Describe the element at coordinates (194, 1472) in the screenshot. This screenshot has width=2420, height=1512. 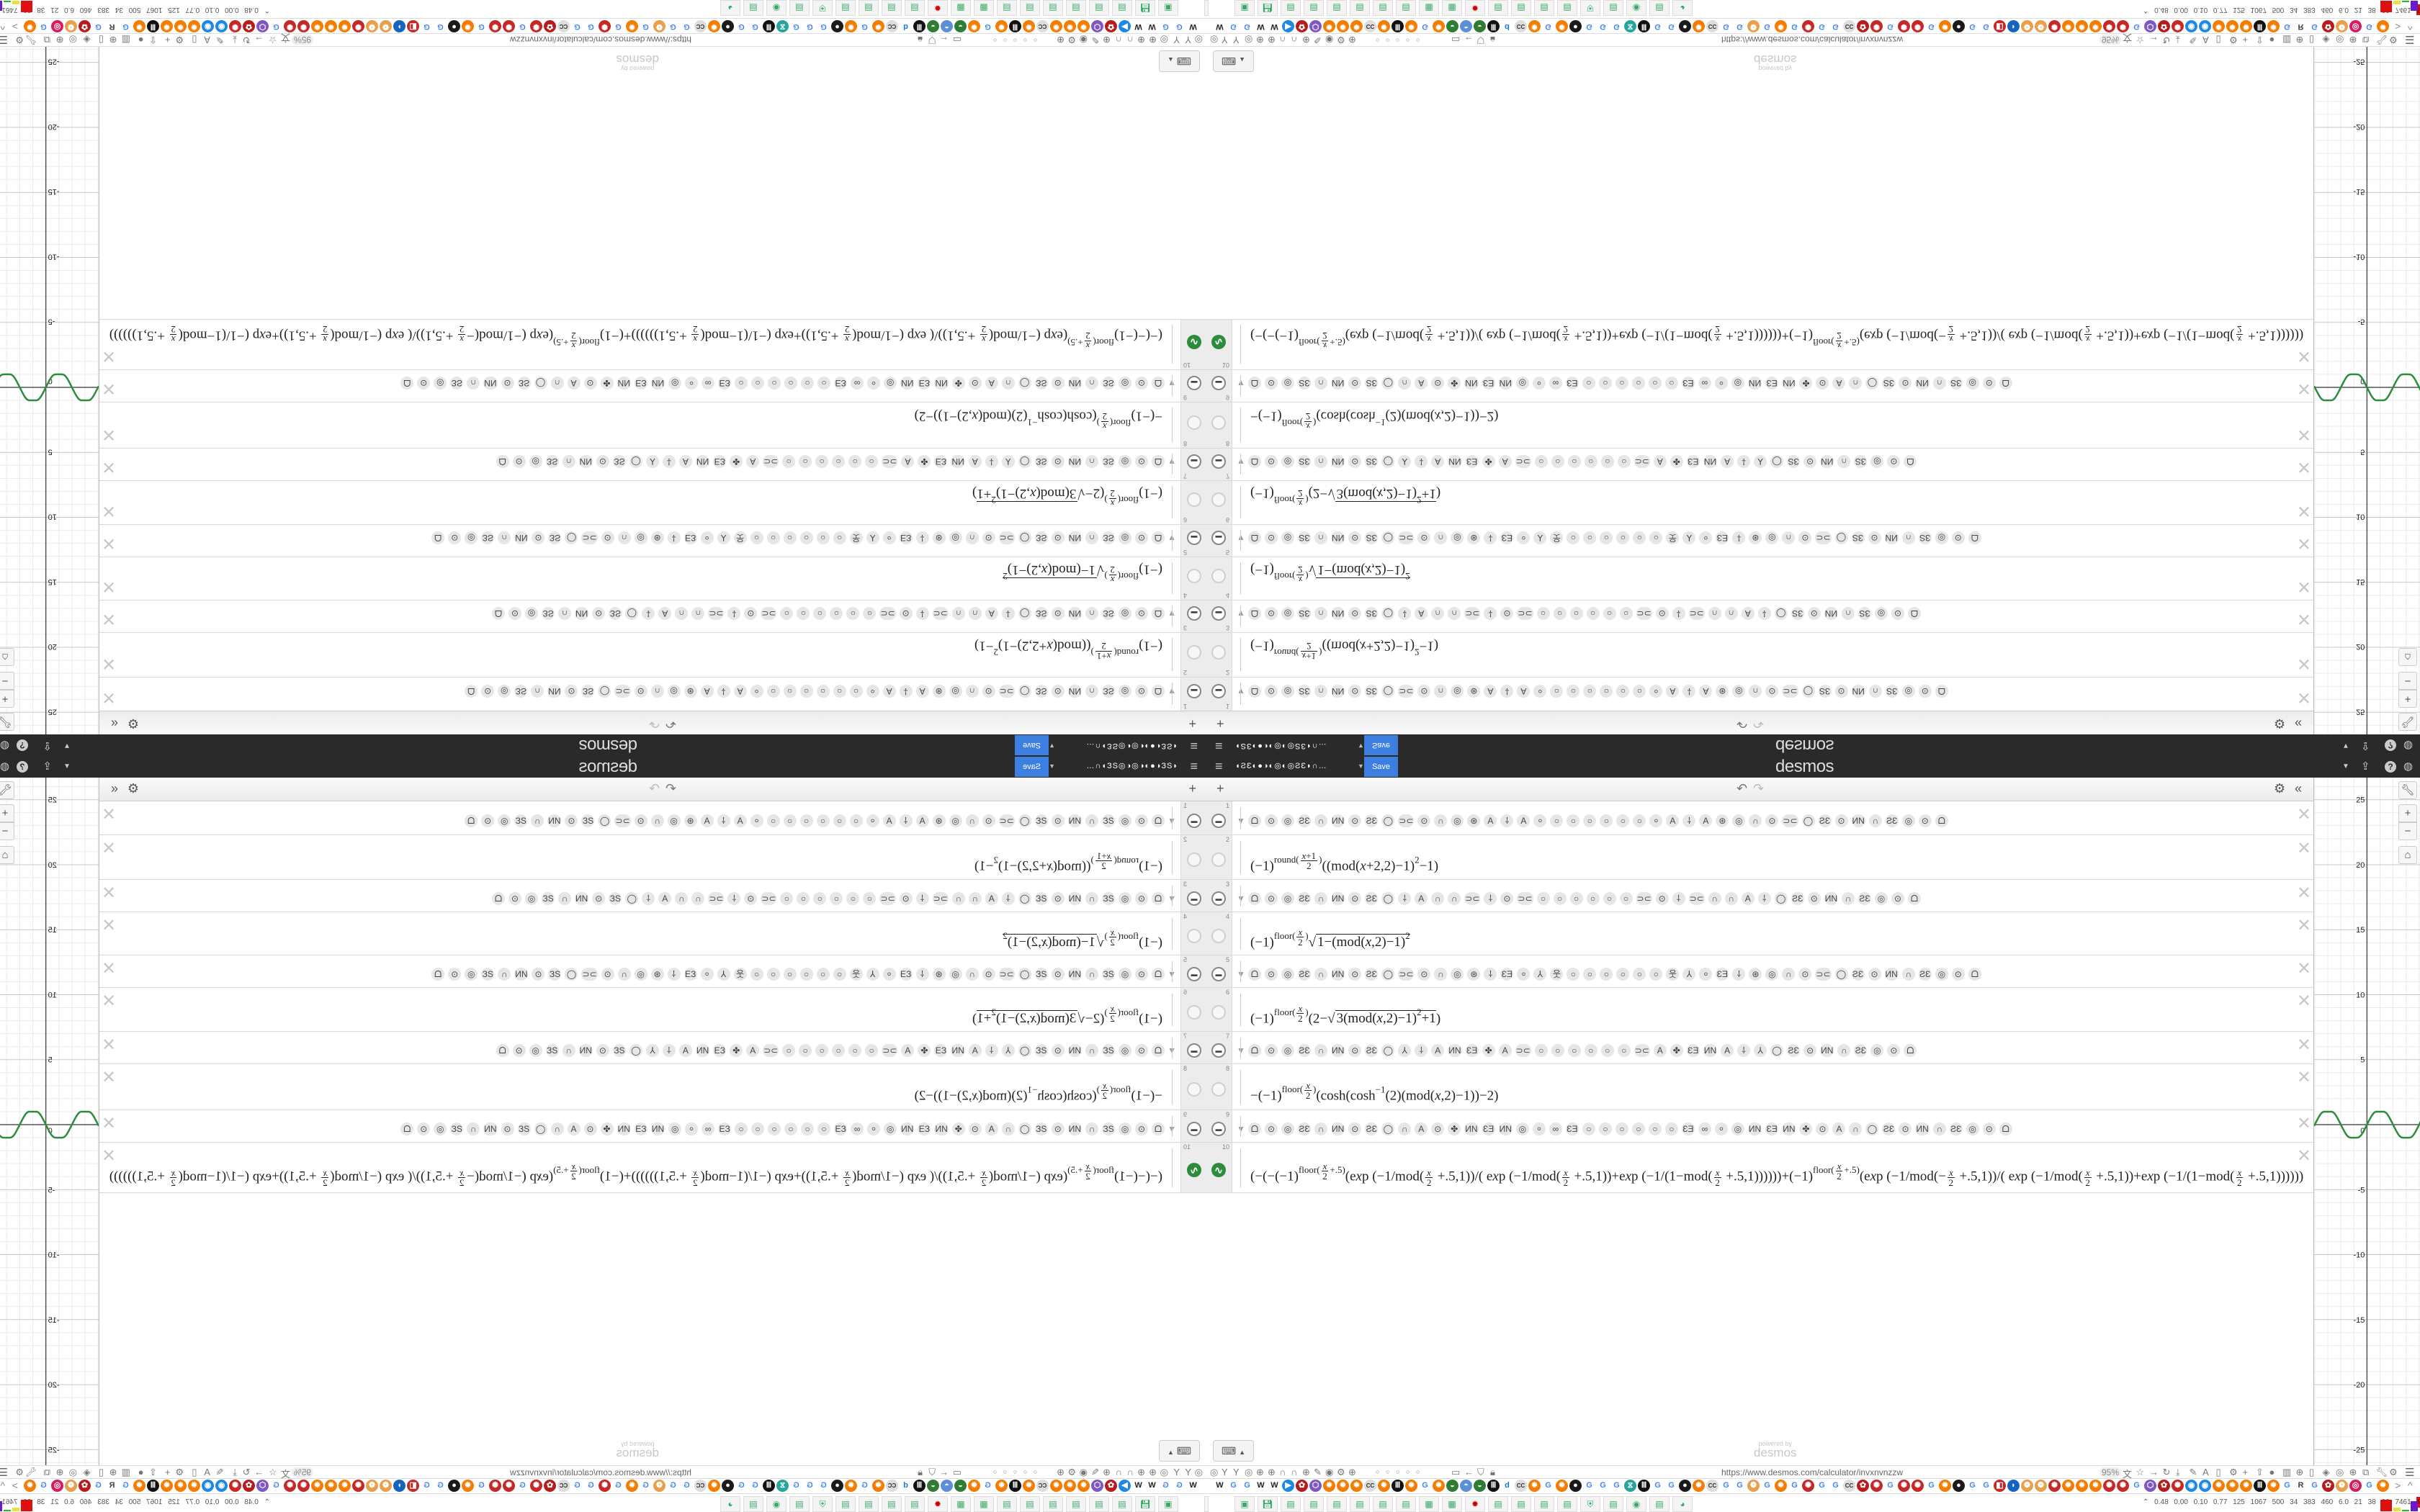
I see `toolbar-extension-icon: ▯` at that location.